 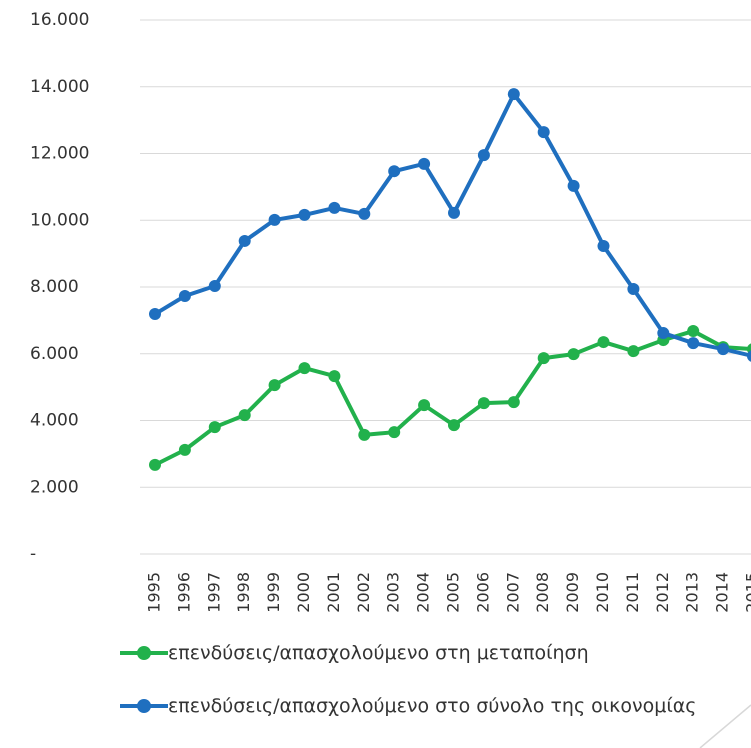 I want to click on series-line, so click(x=452, y=398).